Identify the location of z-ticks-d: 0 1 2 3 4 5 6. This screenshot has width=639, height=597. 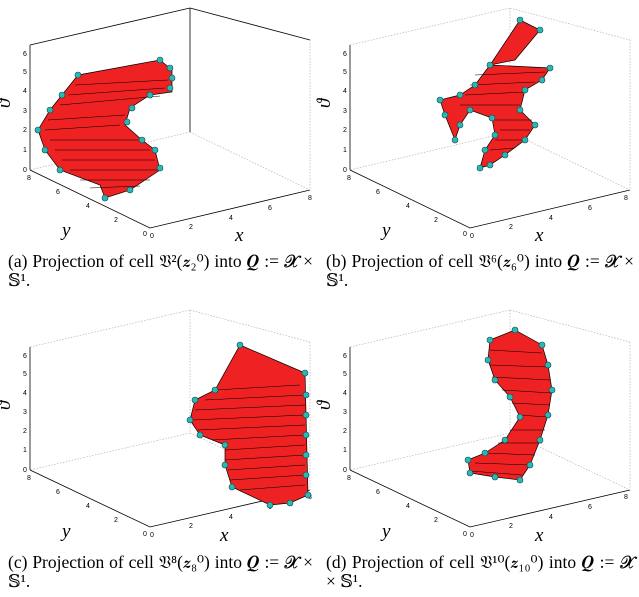
(345, 413).